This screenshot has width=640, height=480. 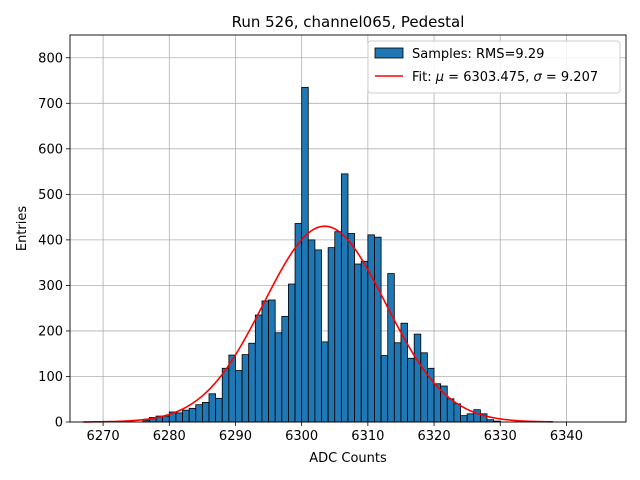 What do you see at coordinates (169, 436) in the screenshot?
I see `x-tick-label: 6280` at bounding box center [169, 436].